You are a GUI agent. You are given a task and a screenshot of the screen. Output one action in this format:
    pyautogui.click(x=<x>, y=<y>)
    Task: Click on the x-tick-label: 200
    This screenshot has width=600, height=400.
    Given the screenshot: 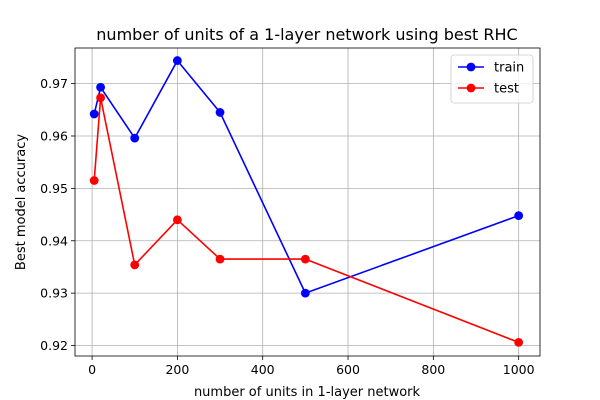 What is the action you would take?
    pyautogui.click(x=177, y=369)
    